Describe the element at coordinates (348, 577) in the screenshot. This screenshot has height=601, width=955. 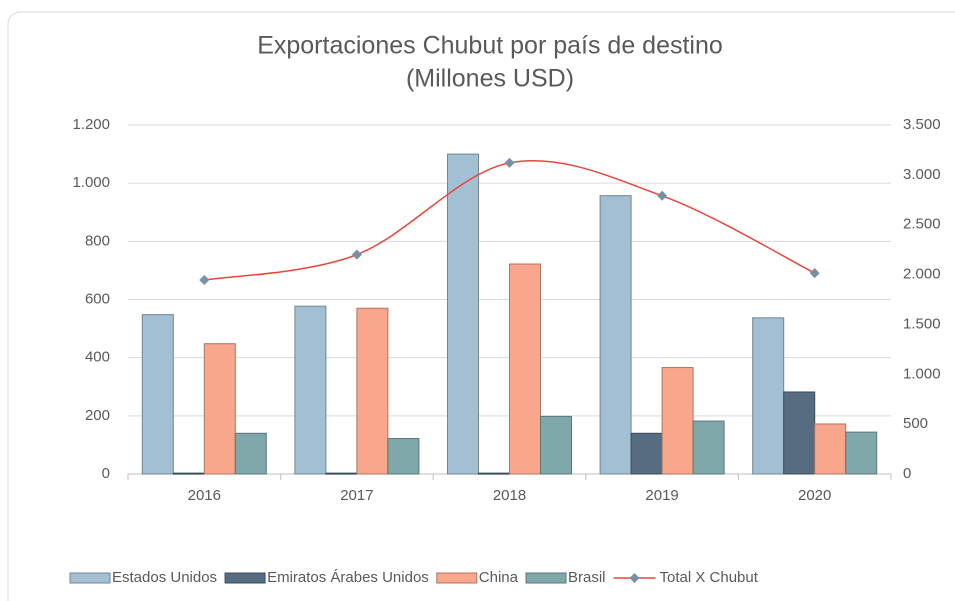
I see `legend-label: Emiratos Árabes Unidos` at that location.